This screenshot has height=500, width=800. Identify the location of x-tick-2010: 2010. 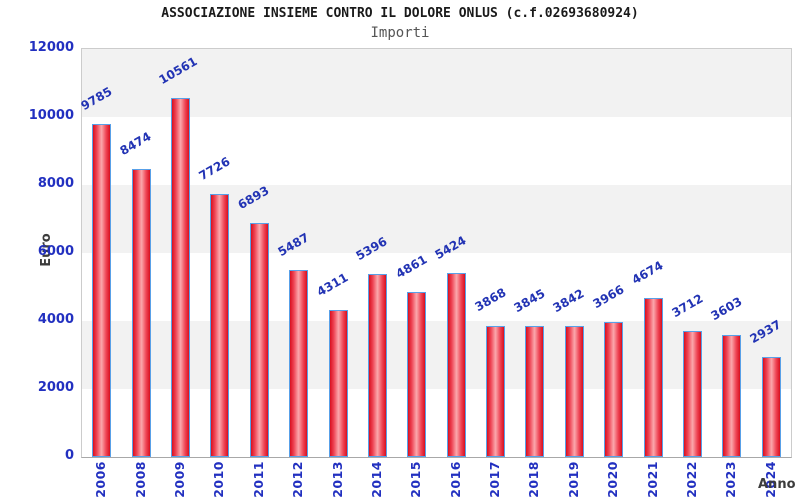
(218, 480).